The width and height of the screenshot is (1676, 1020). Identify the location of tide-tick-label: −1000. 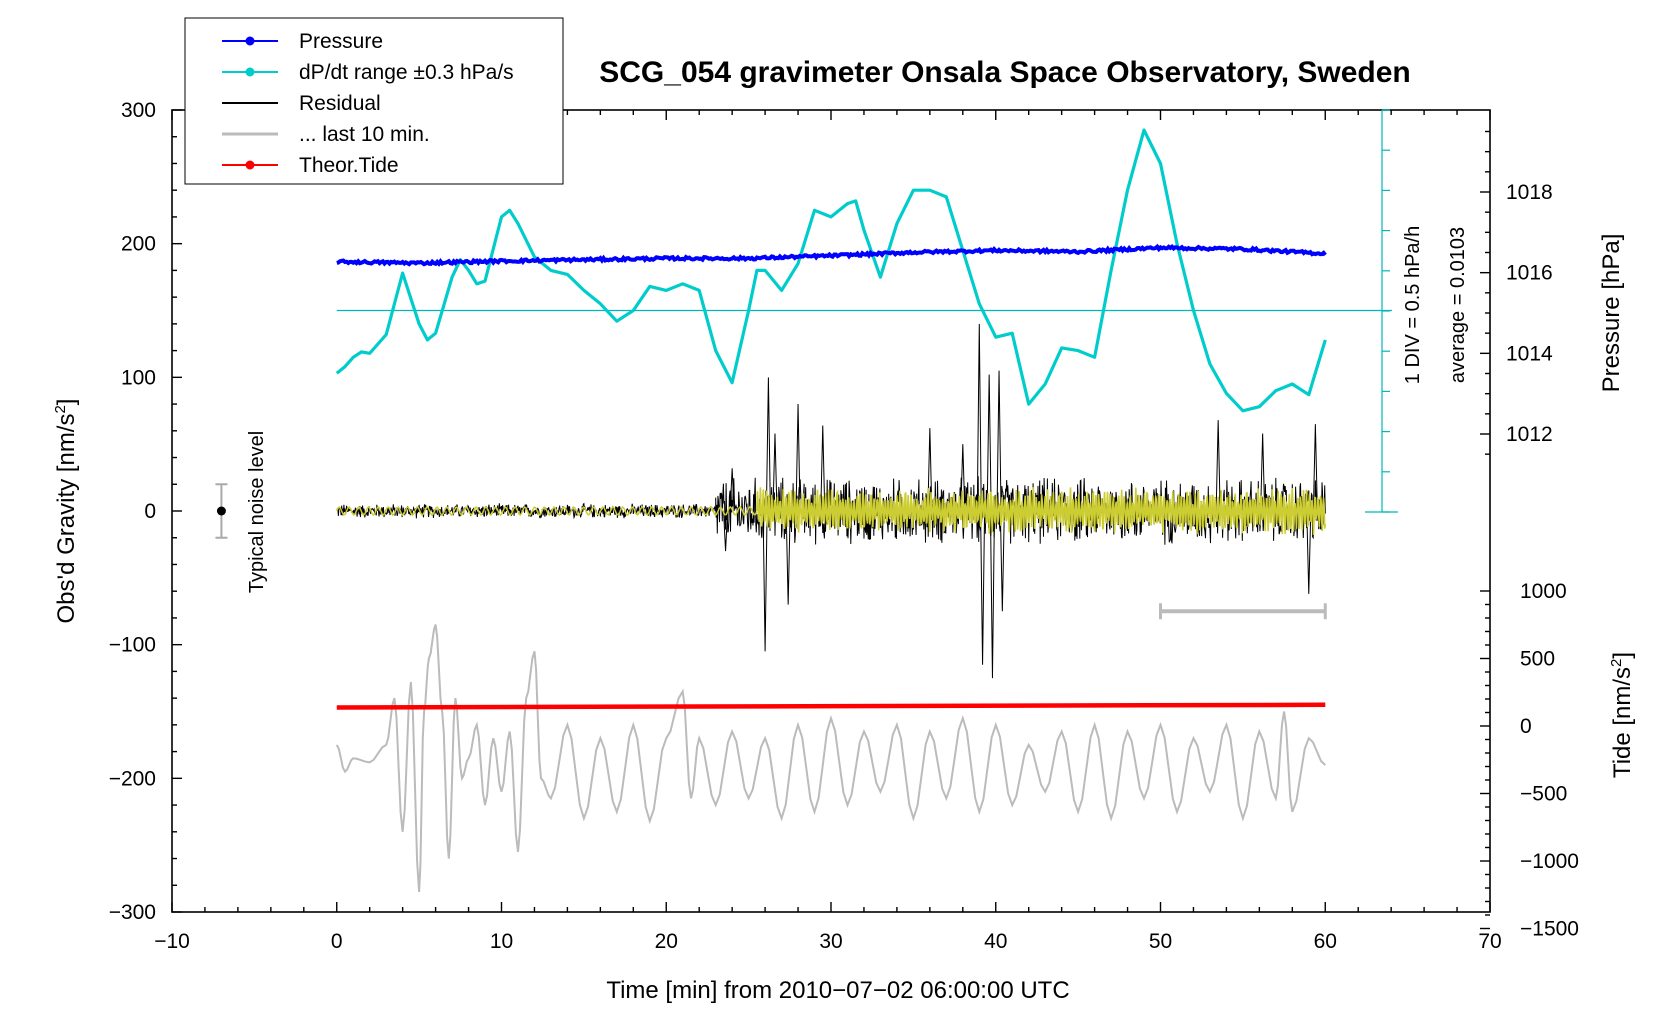
(1549, 861).